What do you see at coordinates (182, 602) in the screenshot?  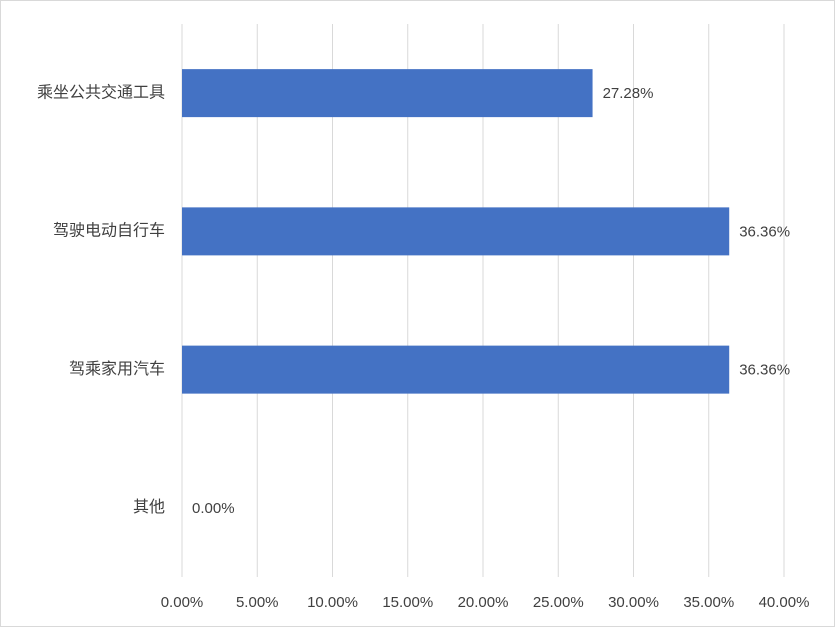 I see `x-tick-label: 0.00%` at bounding box center [182, 602].